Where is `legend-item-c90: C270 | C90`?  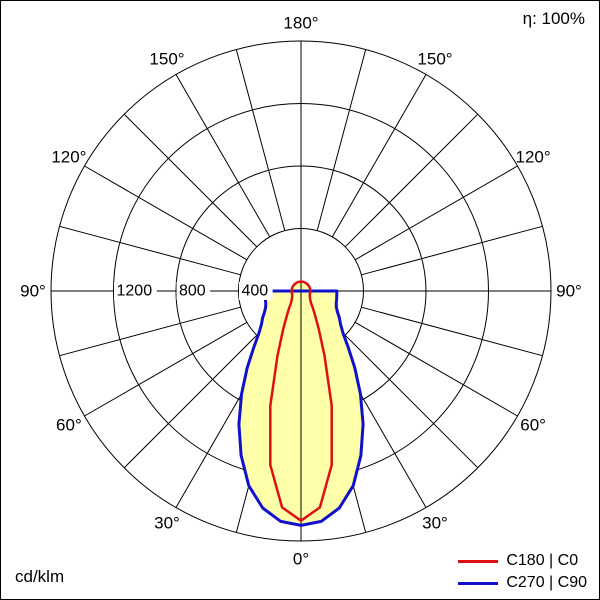 legend-item-c90: C270 | C90 is located at coordinates (522, 583).